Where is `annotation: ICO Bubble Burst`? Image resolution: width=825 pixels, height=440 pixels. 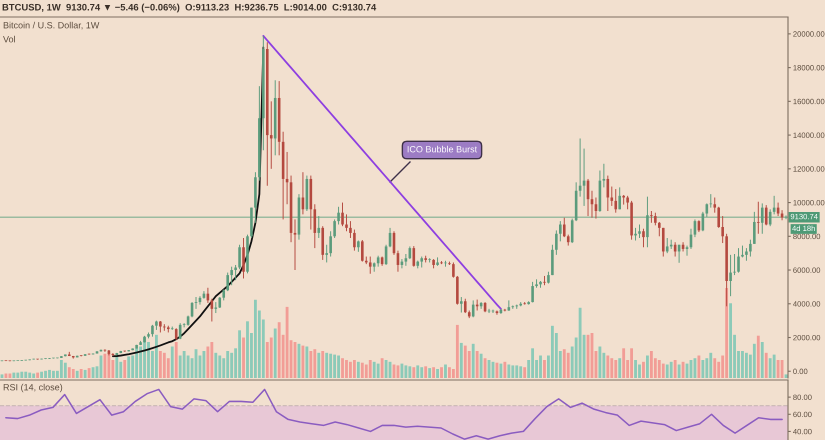
annotation: ICO Bubble Burst is located at coordinates (443, 149).